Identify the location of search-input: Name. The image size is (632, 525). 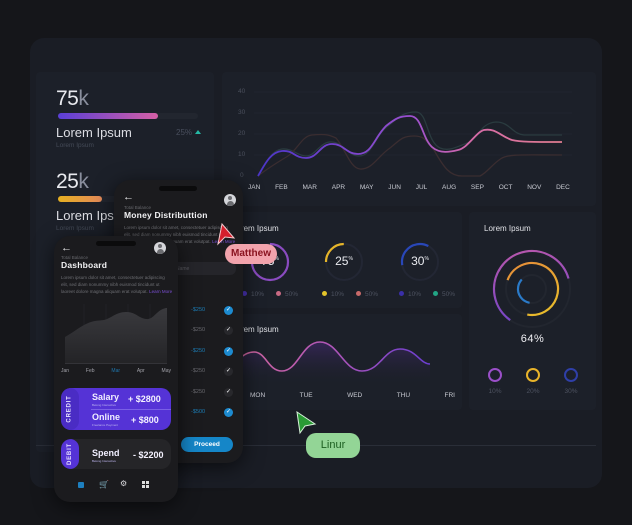
(203, 268).